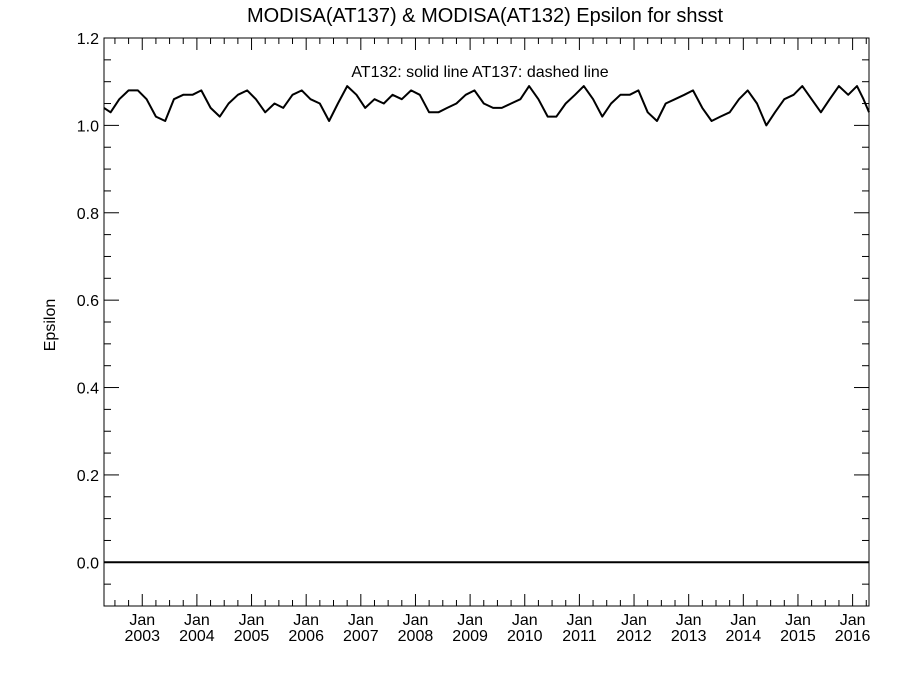 The height and width of the screenshot is (680, 900). I want to click on x-tick-label-year: 2008, so click(416, 636).